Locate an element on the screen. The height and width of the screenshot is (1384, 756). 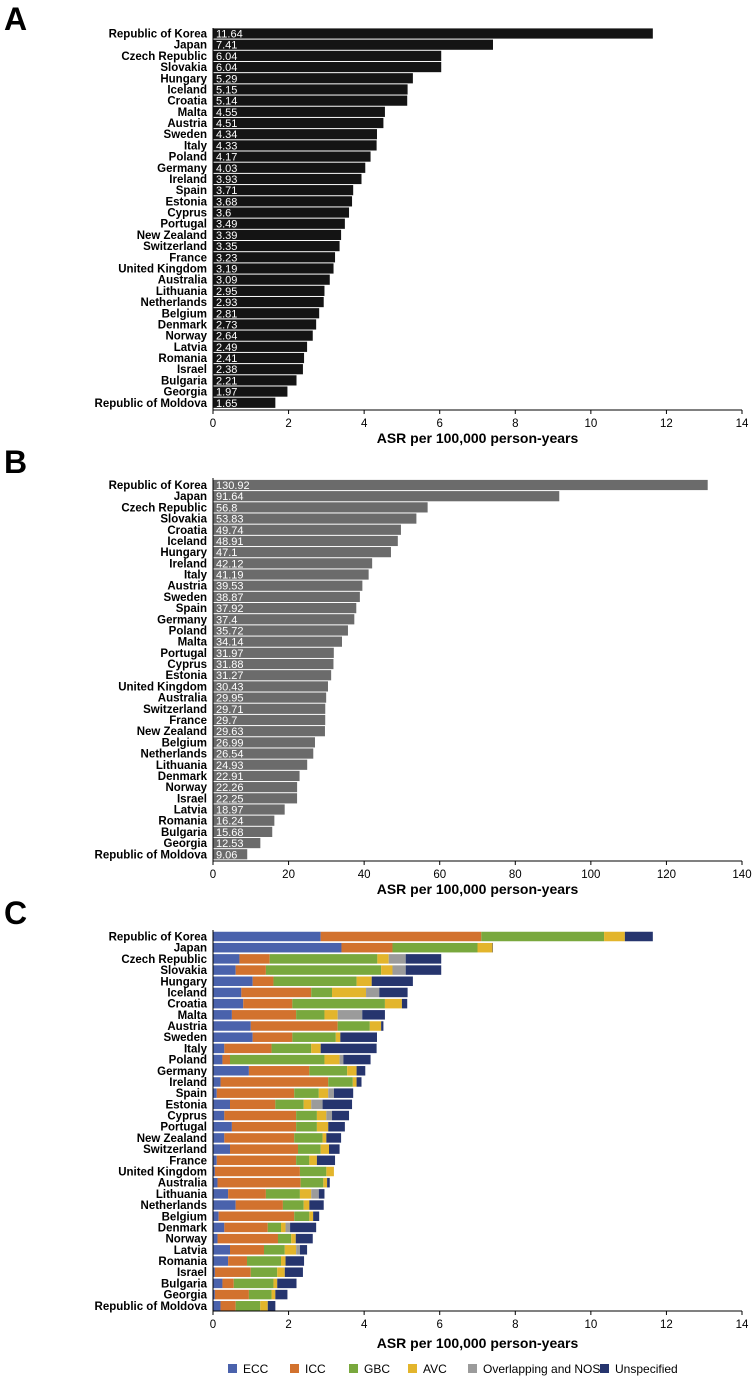
country-label: Hungary is located at coordinates (183, 553).